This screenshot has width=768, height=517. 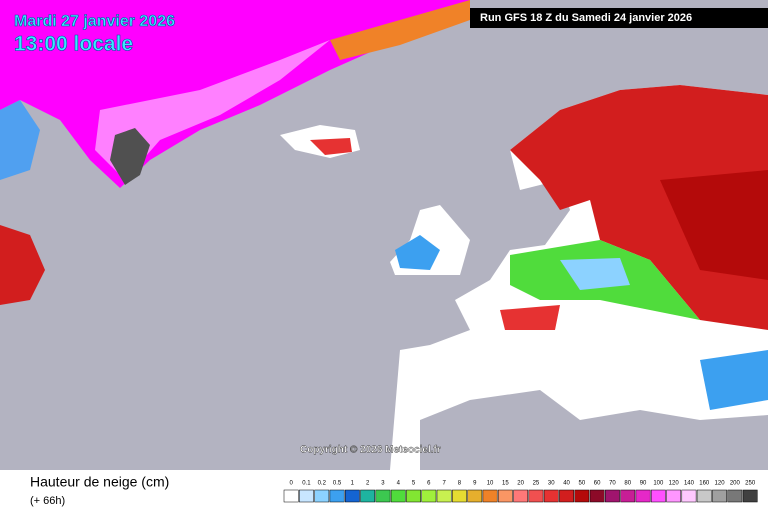 What do you see at coordinates (322, 484) in the screenshot?
I see `scale-label: 0.2` at bounding box center [322, 484].